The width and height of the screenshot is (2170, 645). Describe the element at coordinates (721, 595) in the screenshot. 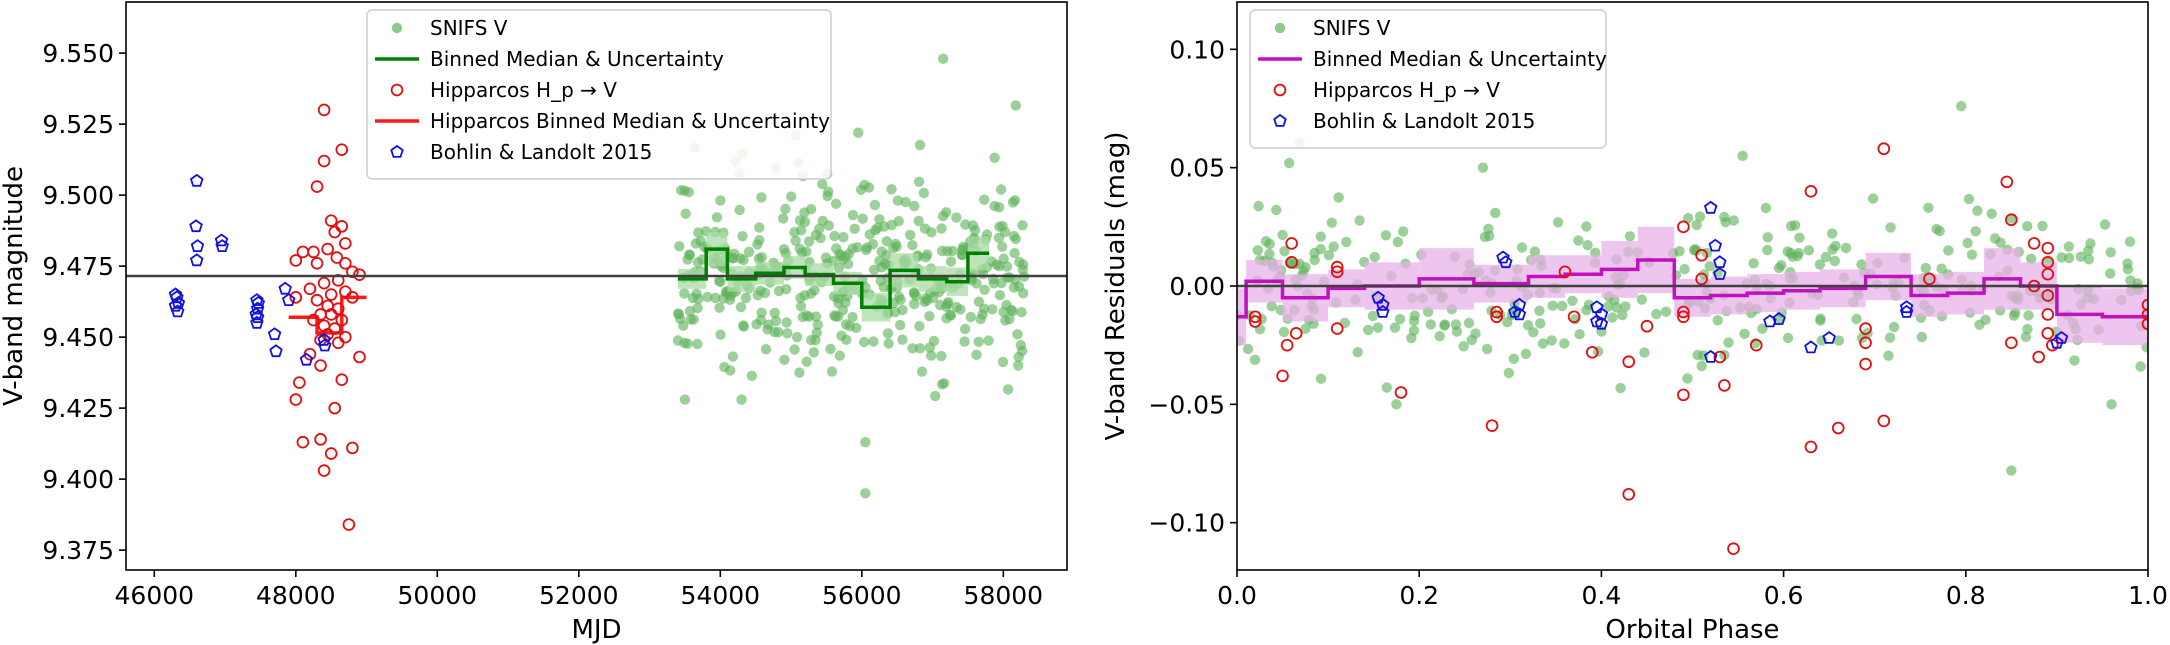

I see `x-tick-label: 54000` at that location.